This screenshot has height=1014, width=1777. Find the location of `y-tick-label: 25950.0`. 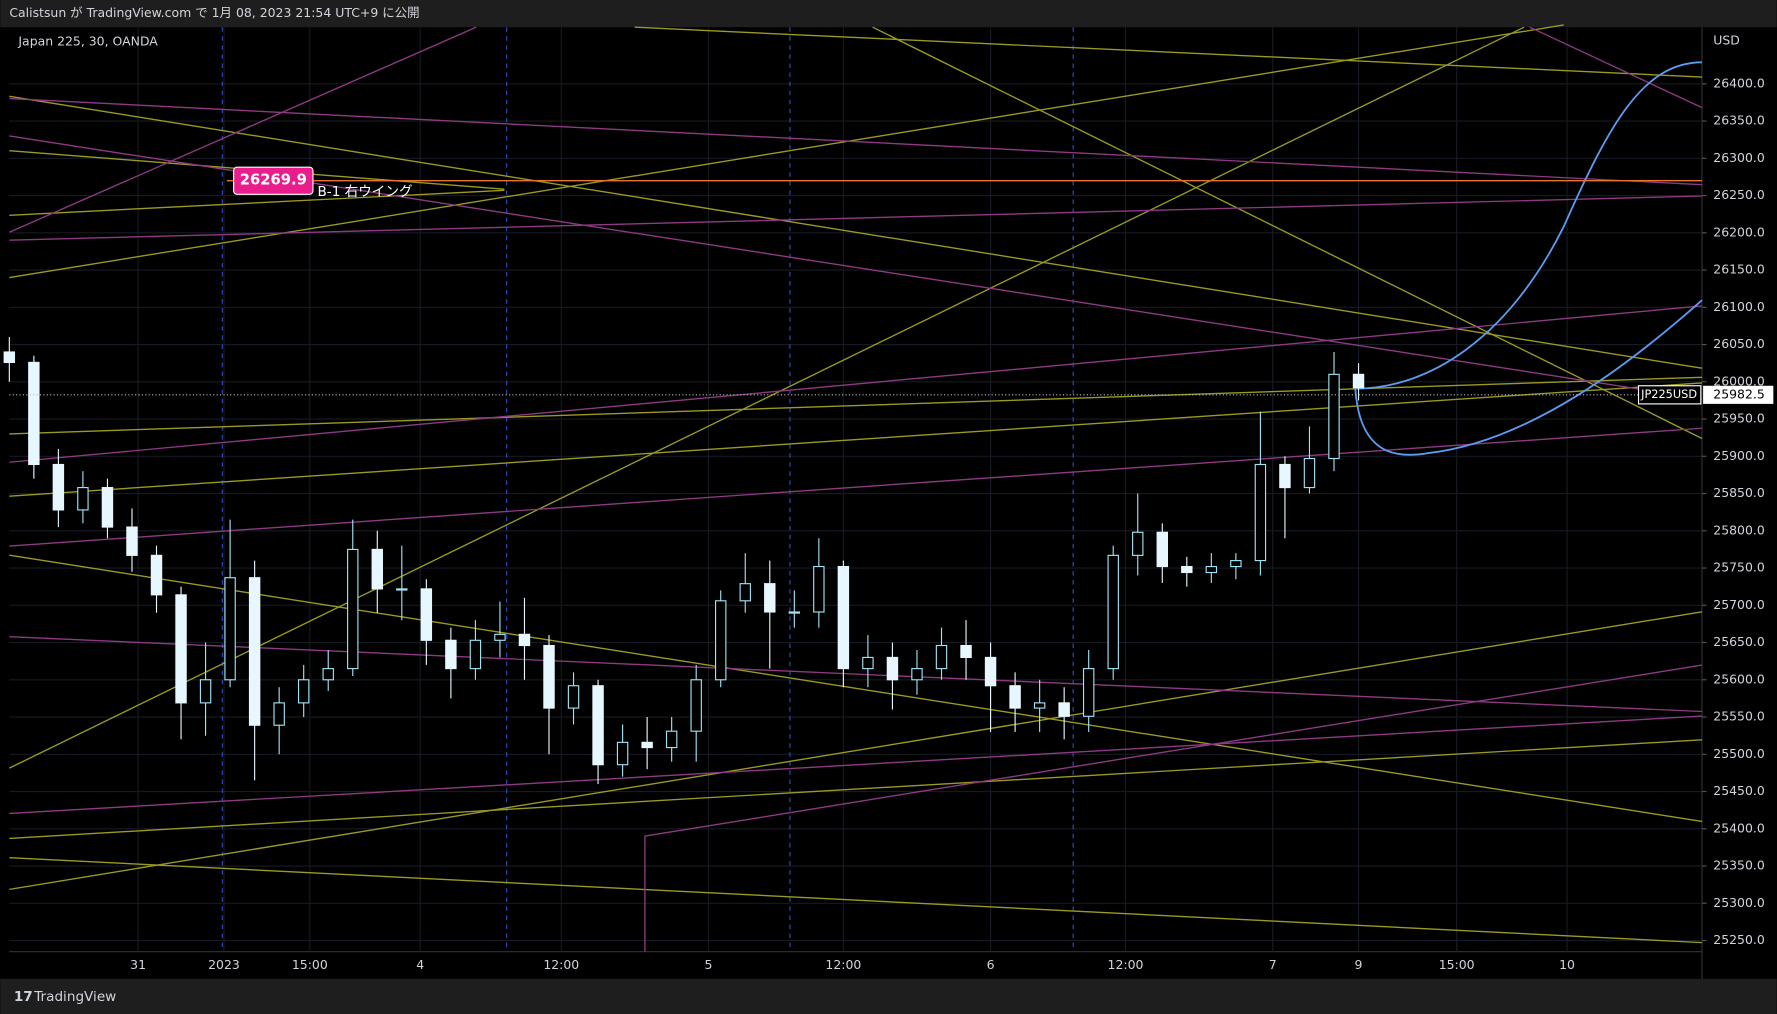

y-tick-label: 25950.0 is located at coordinates (1739, 418).